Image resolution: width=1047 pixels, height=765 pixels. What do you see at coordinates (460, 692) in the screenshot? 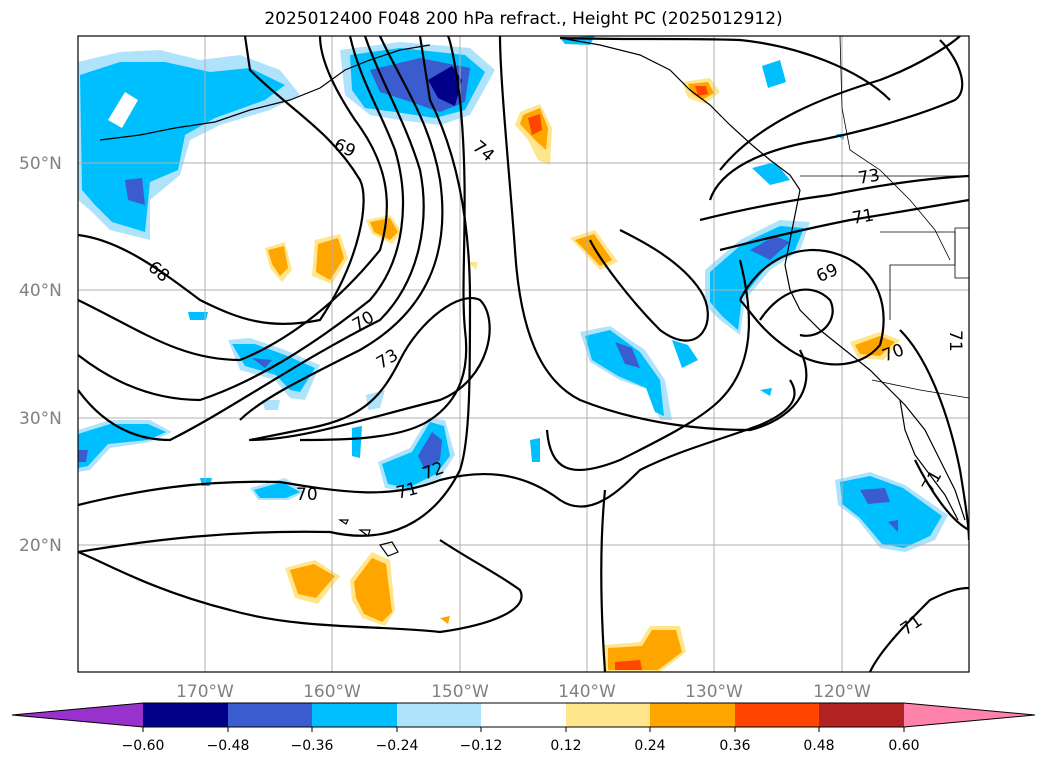
I see `lon-label: 150°W` at bounding box center [460, 692].